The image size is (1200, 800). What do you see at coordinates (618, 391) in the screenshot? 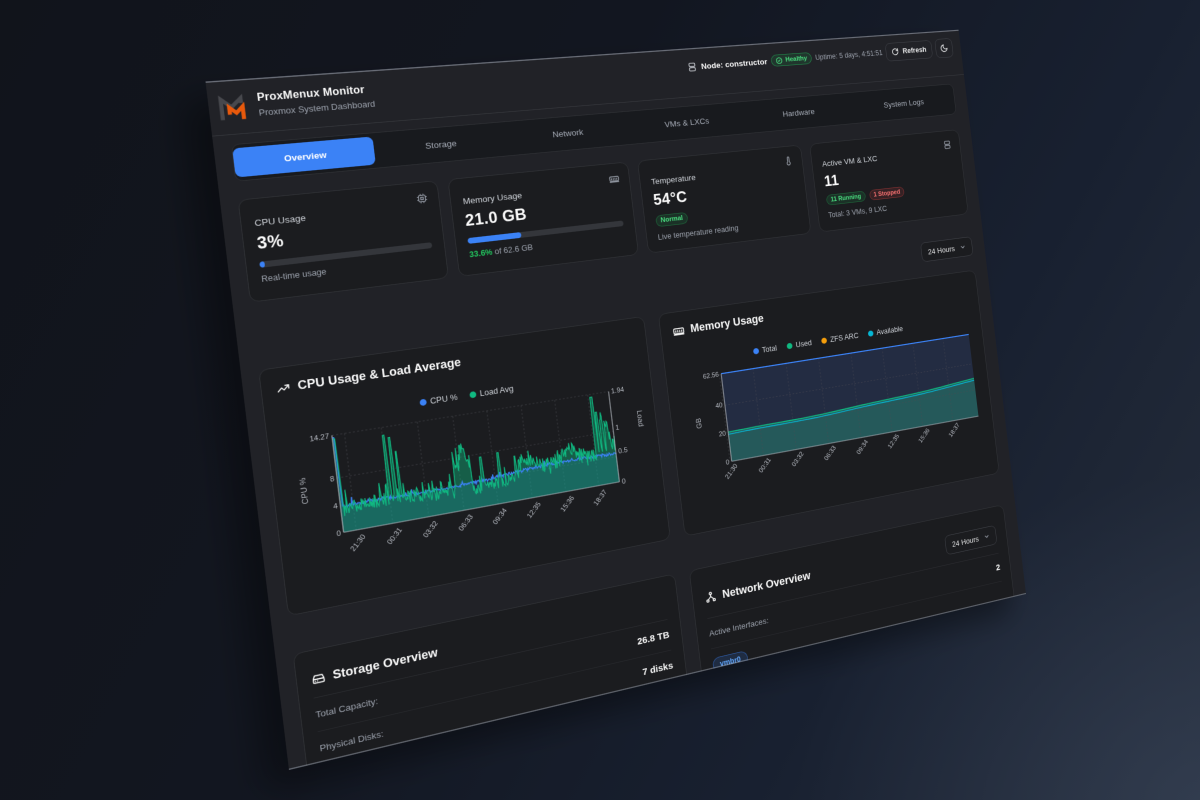
I see `svg-text: 1.94` at bounding box center [618, 391].